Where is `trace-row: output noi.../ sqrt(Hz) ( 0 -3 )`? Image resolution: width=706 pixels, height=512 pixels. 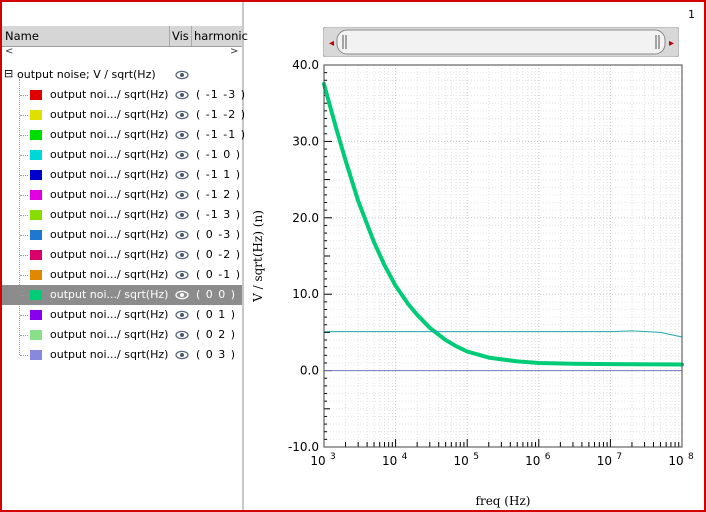 trace-row: output noi.../ sqrt(Hz) ( 0 -3 ) is located at coordinates (122, 235).